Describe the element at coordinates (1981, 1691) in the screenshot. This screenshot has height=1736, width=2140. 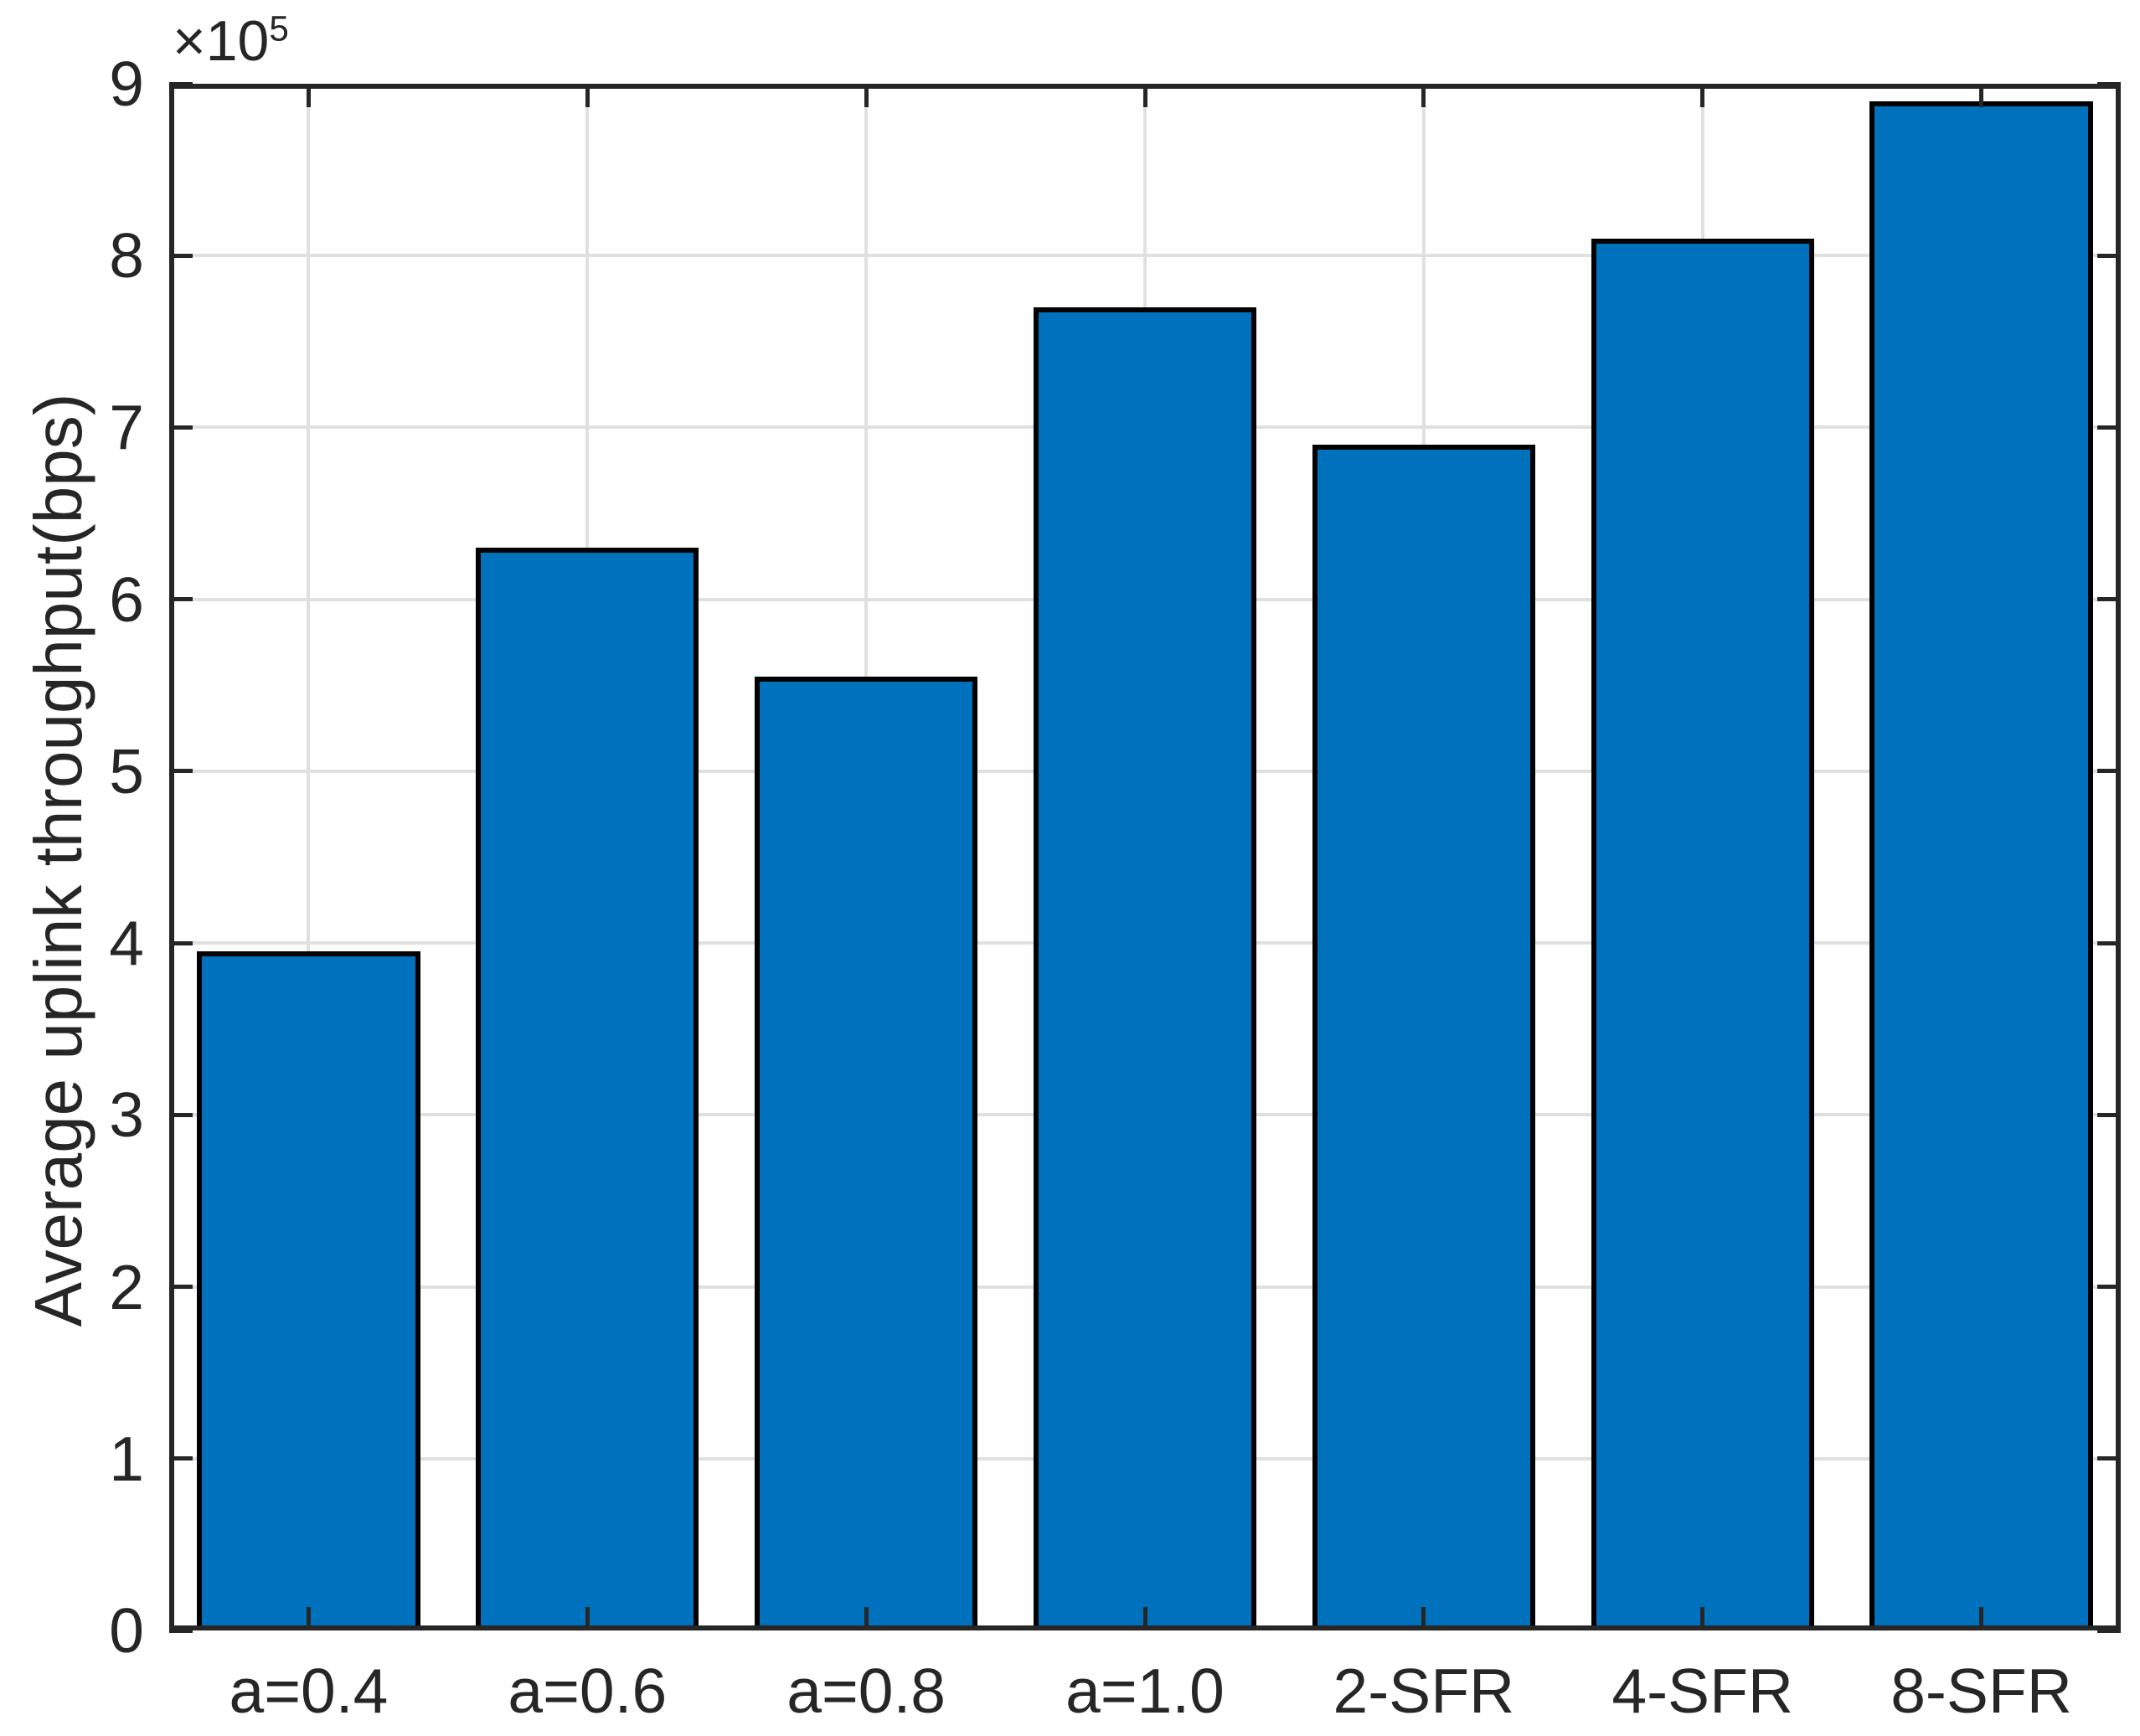
I see `x-tick-label: 8-SFR` at that location.